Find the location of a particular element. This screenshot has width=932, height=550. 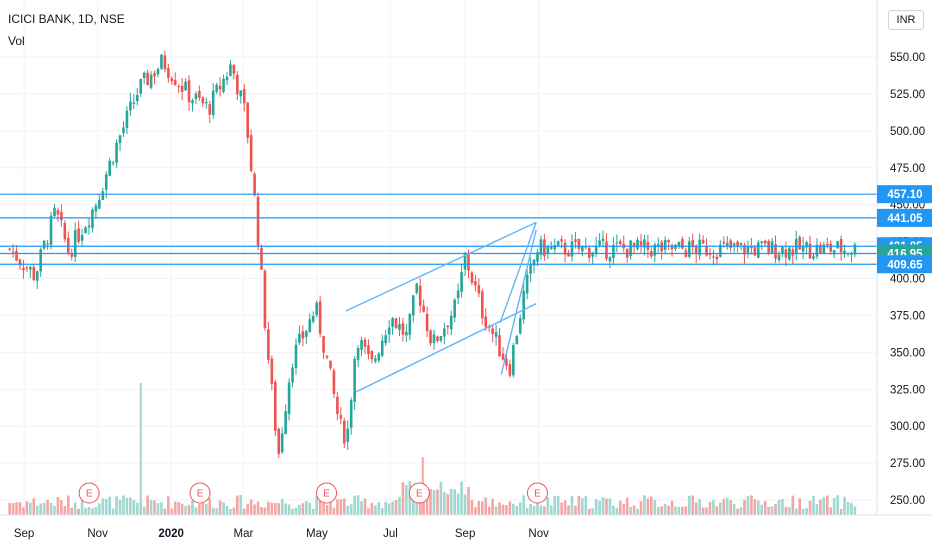

time-tick-label: Jul is located at coordinates (390, 534).